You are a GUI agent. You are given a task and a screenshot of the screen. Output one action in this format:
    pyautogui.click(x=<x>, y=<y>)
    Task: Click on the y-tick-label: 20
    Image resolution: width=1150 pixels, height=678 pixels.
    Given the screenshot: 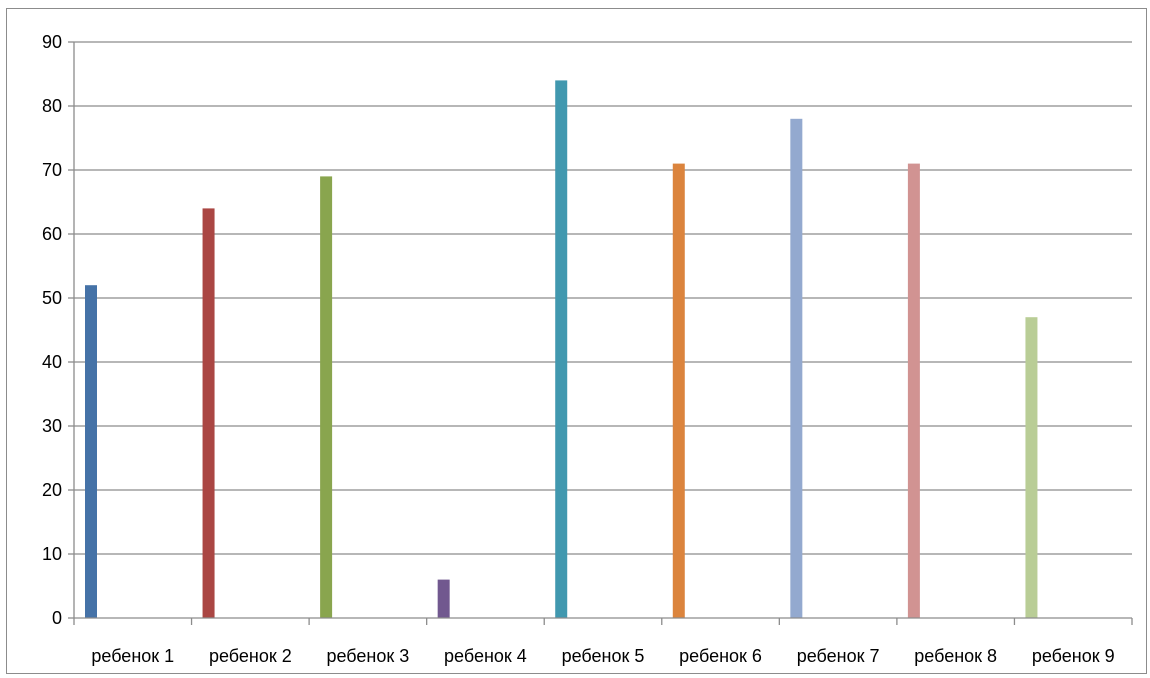 What is the action you would take?
    pyautogui.click(x=52, y=490)
    